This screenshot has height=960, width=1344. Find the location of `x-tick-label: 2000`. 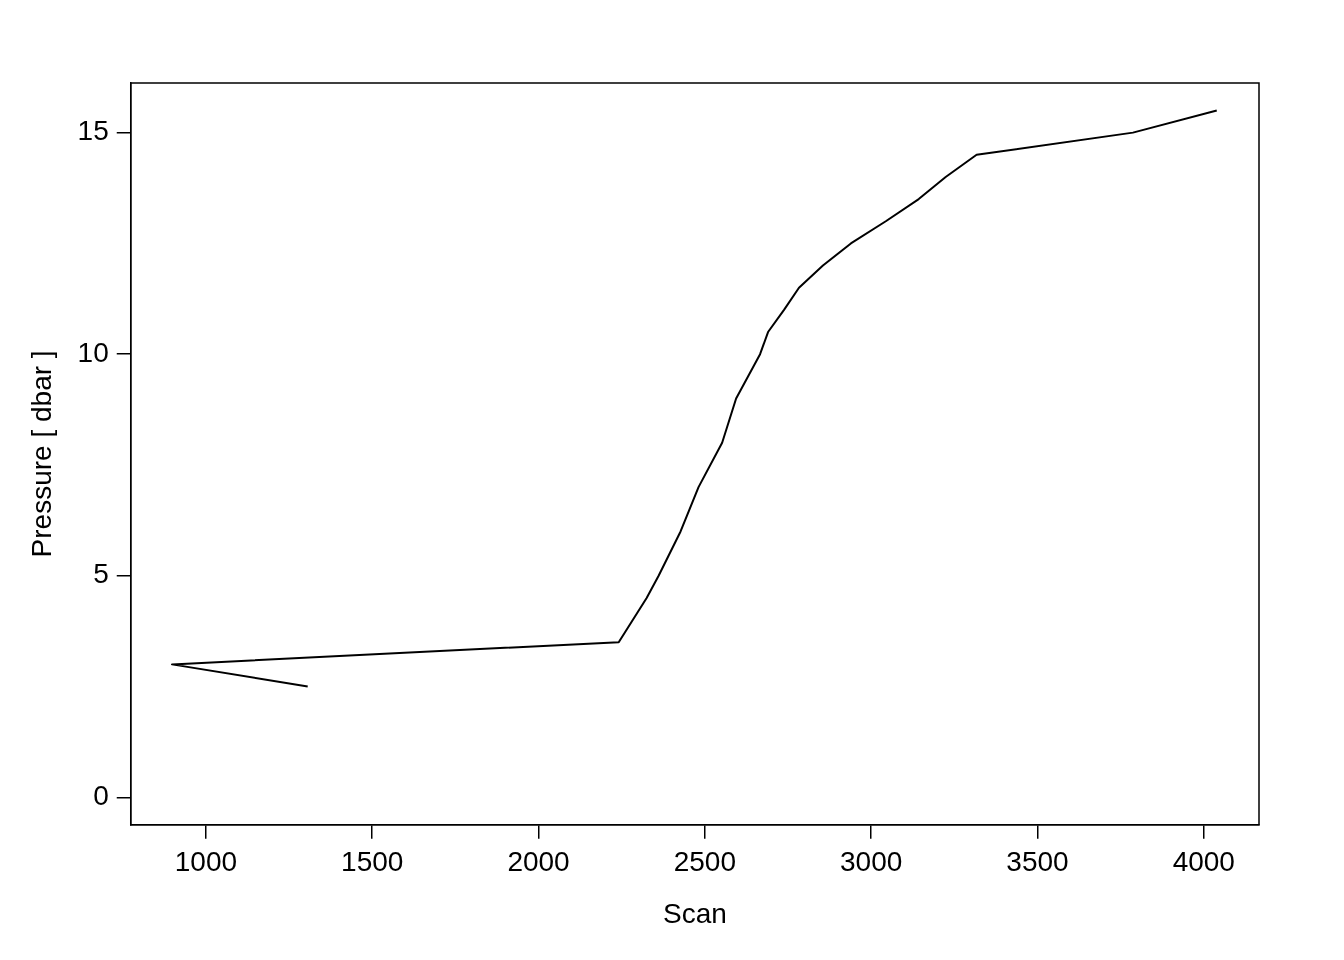

x-tick-label: 2000 is located at coordinates (538, 862).